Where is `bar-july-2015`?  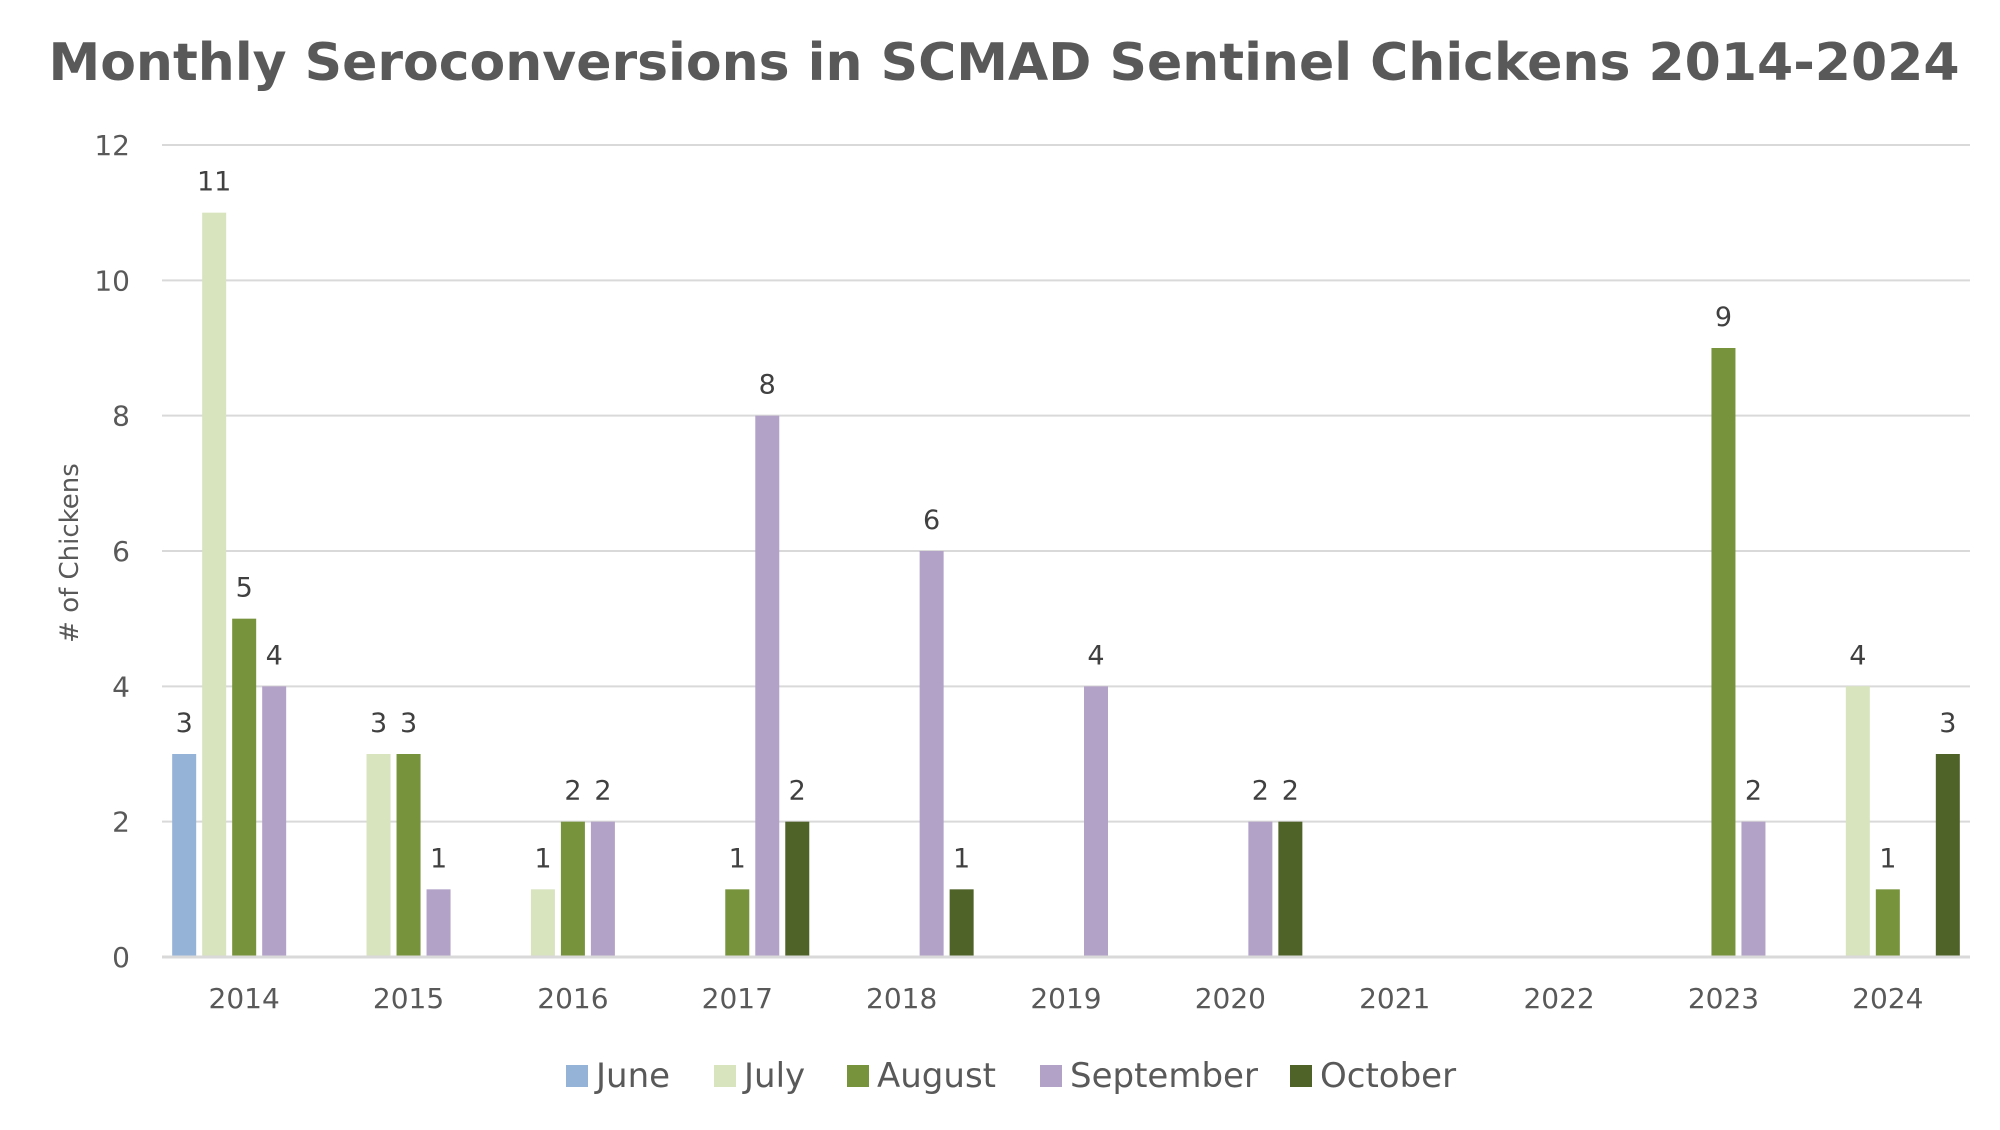
bar-july-2015 is located at coordinates (378, 855).